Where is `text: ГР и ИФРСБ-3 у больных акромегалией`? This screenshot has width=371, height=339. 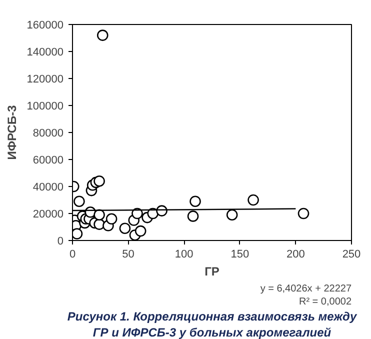 text: ГР и ИФРСБ-3 у больных акромегалией is located at coordinates (212, 332).